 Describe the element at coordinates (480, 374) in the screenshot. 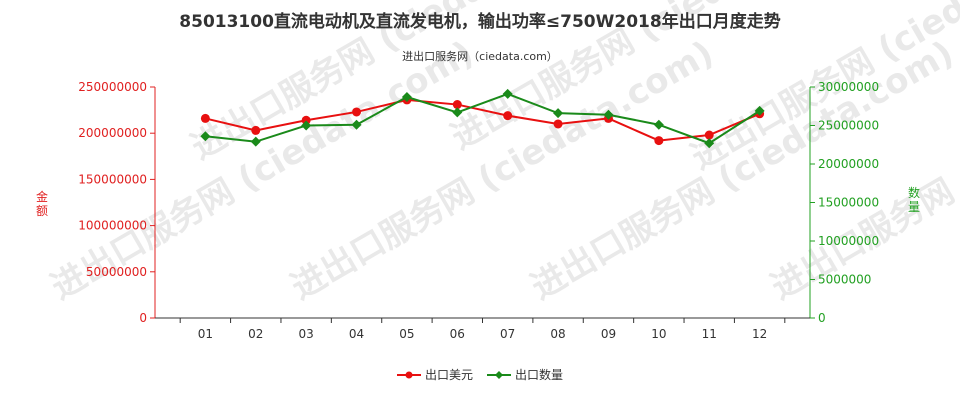

I see `legend: 出口美元 出口数量` at that location.